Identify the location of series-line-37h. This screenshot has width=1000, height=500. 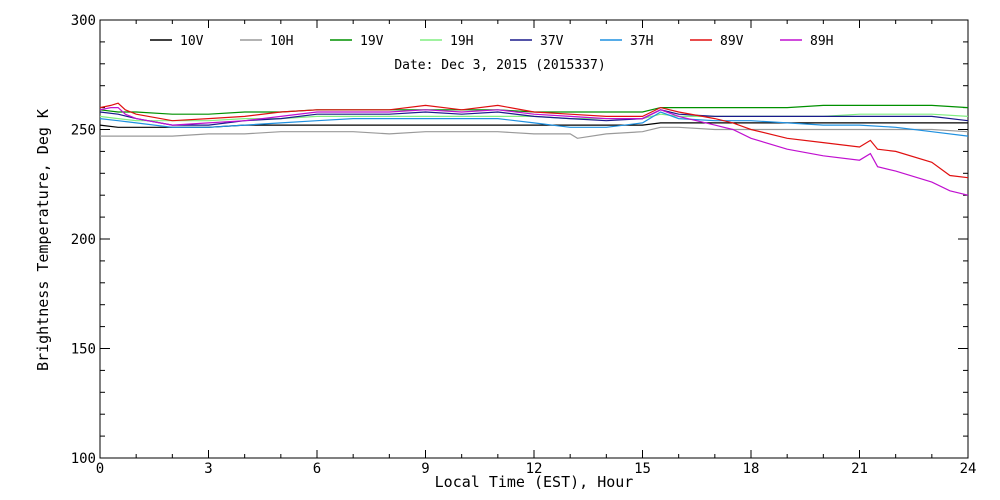
(534, 124).